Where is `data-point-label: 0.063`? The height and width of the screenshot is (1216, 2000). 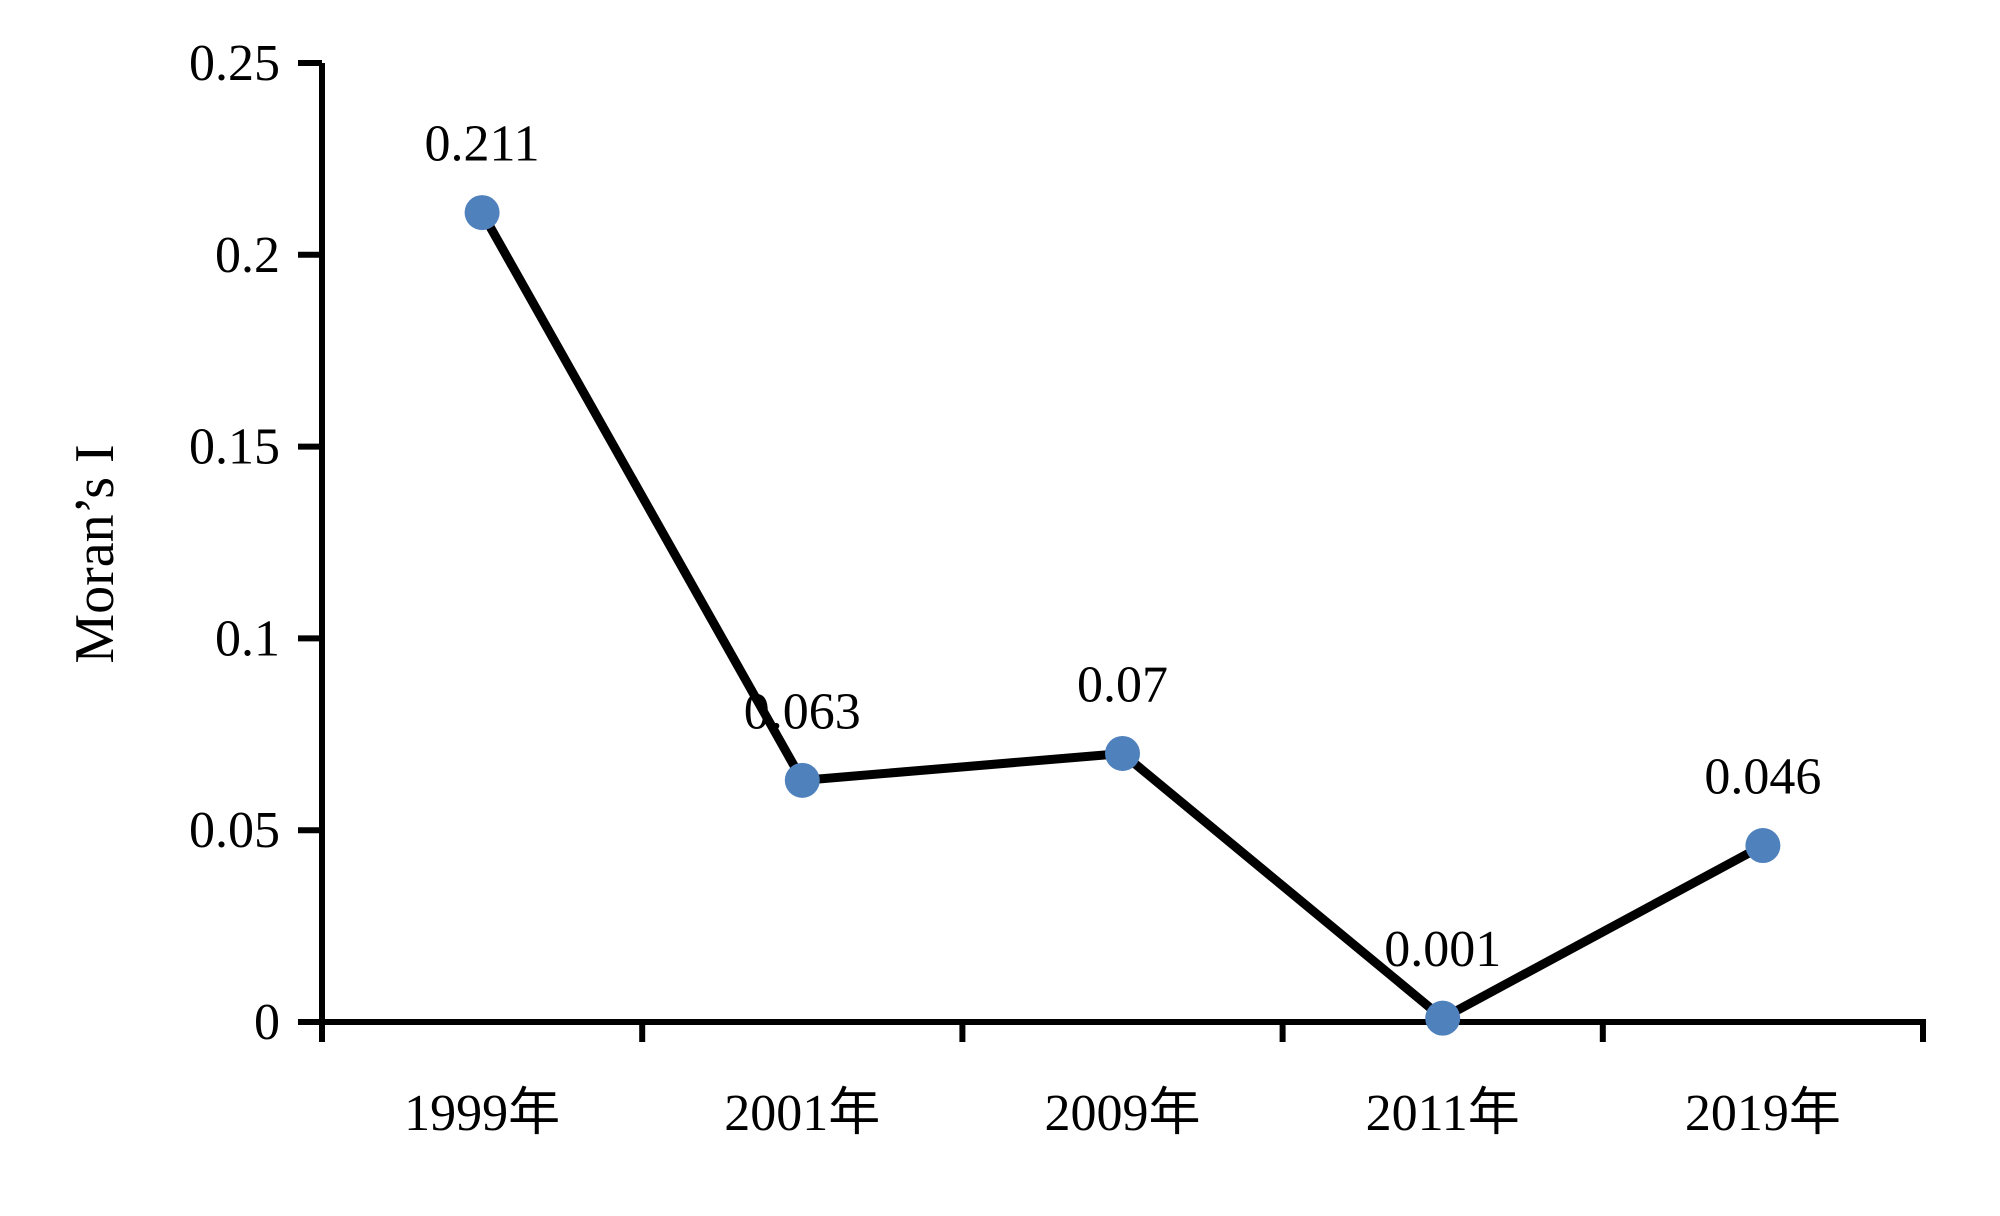 data-point-label: 0.063 is located at coordinates (802, 711).